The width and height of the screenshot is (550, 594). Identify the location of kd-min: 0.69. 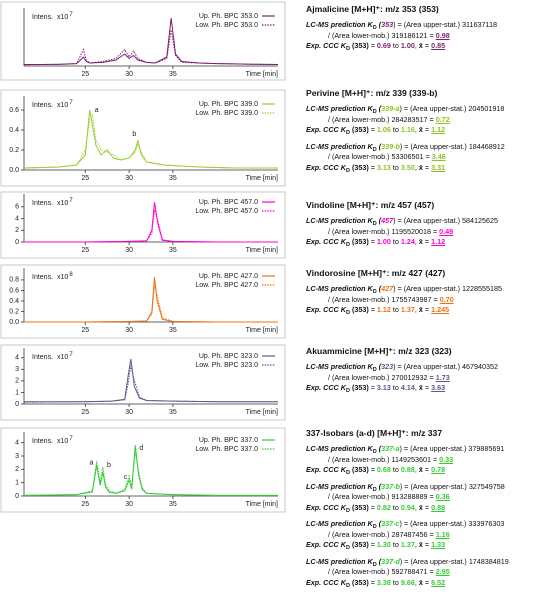
(383, 45).